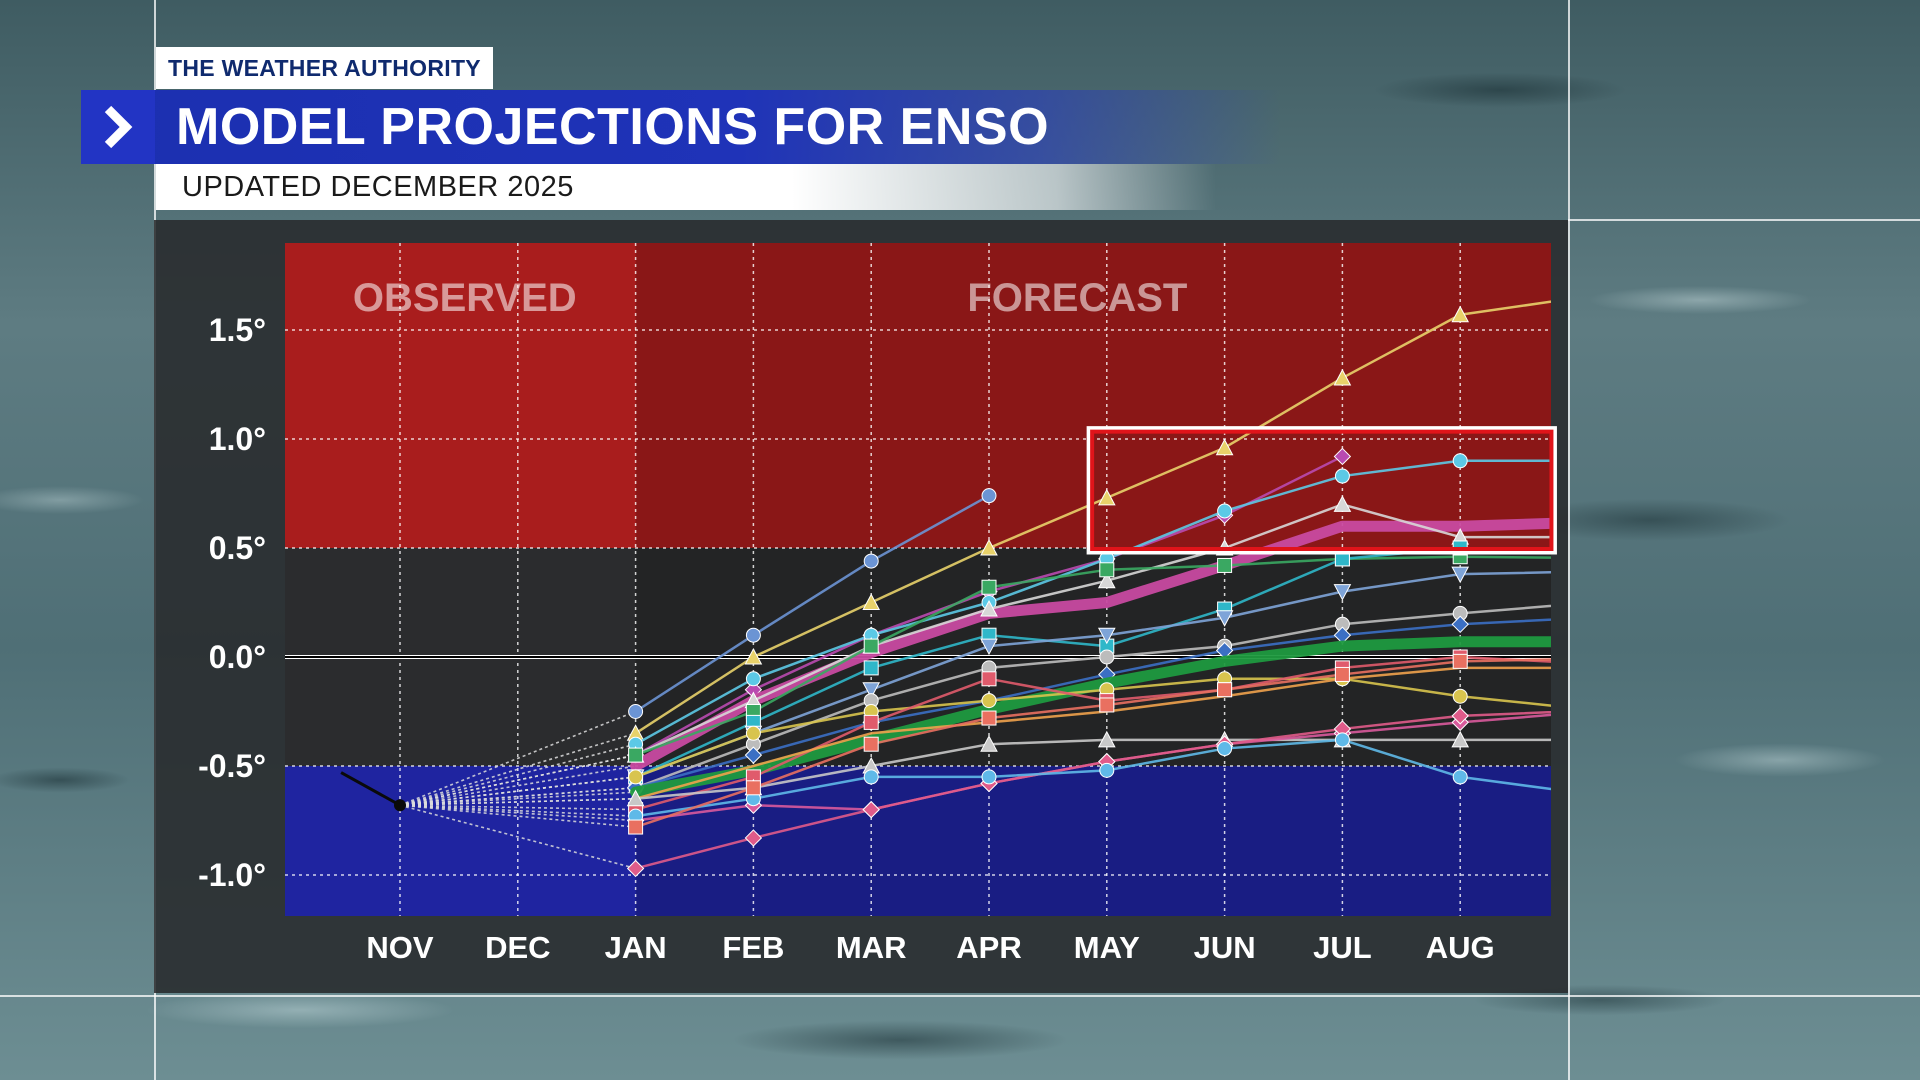 This screenshot has height=1080, width=1920. Describe the element at coordinates (1225, 947) in the screenshot. I see `x-tick-label: JUN` at that location.